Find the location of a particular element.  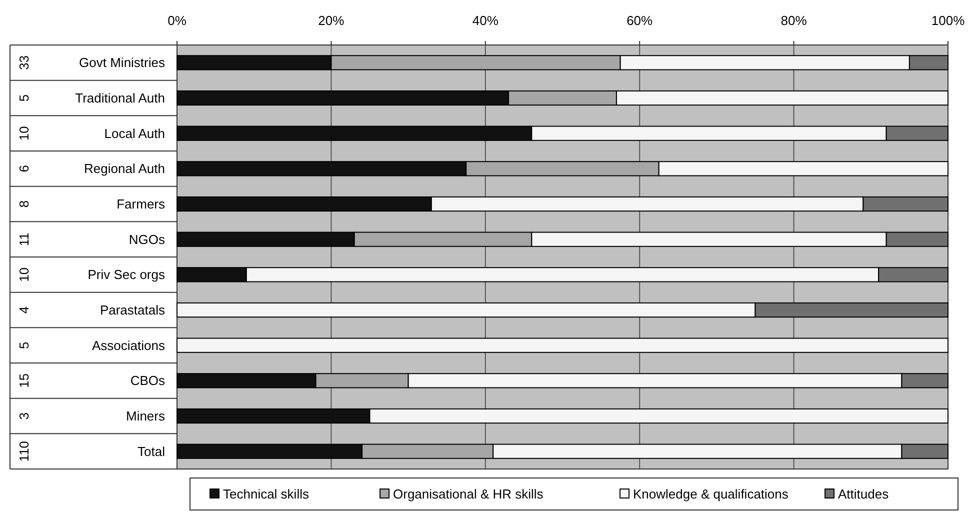

x-tick-label: 20% is located at coordinates (331, 20).